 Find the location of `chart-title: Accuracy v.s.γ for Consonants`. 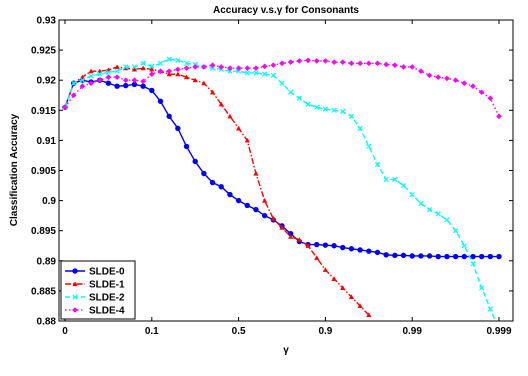

chart-title: Accuracy v.s.γ for Consonants is located at coordinates (286, 10).